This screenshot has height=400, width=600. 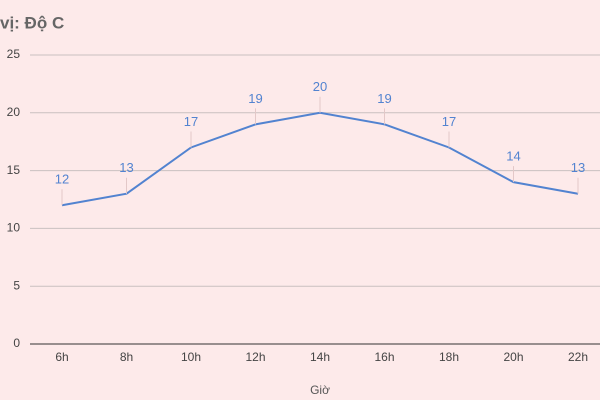 What do you see at coordinates (126, 357) in the screenshot?
I see `x-tick-label: 8h` at bounding box center [126, 357].